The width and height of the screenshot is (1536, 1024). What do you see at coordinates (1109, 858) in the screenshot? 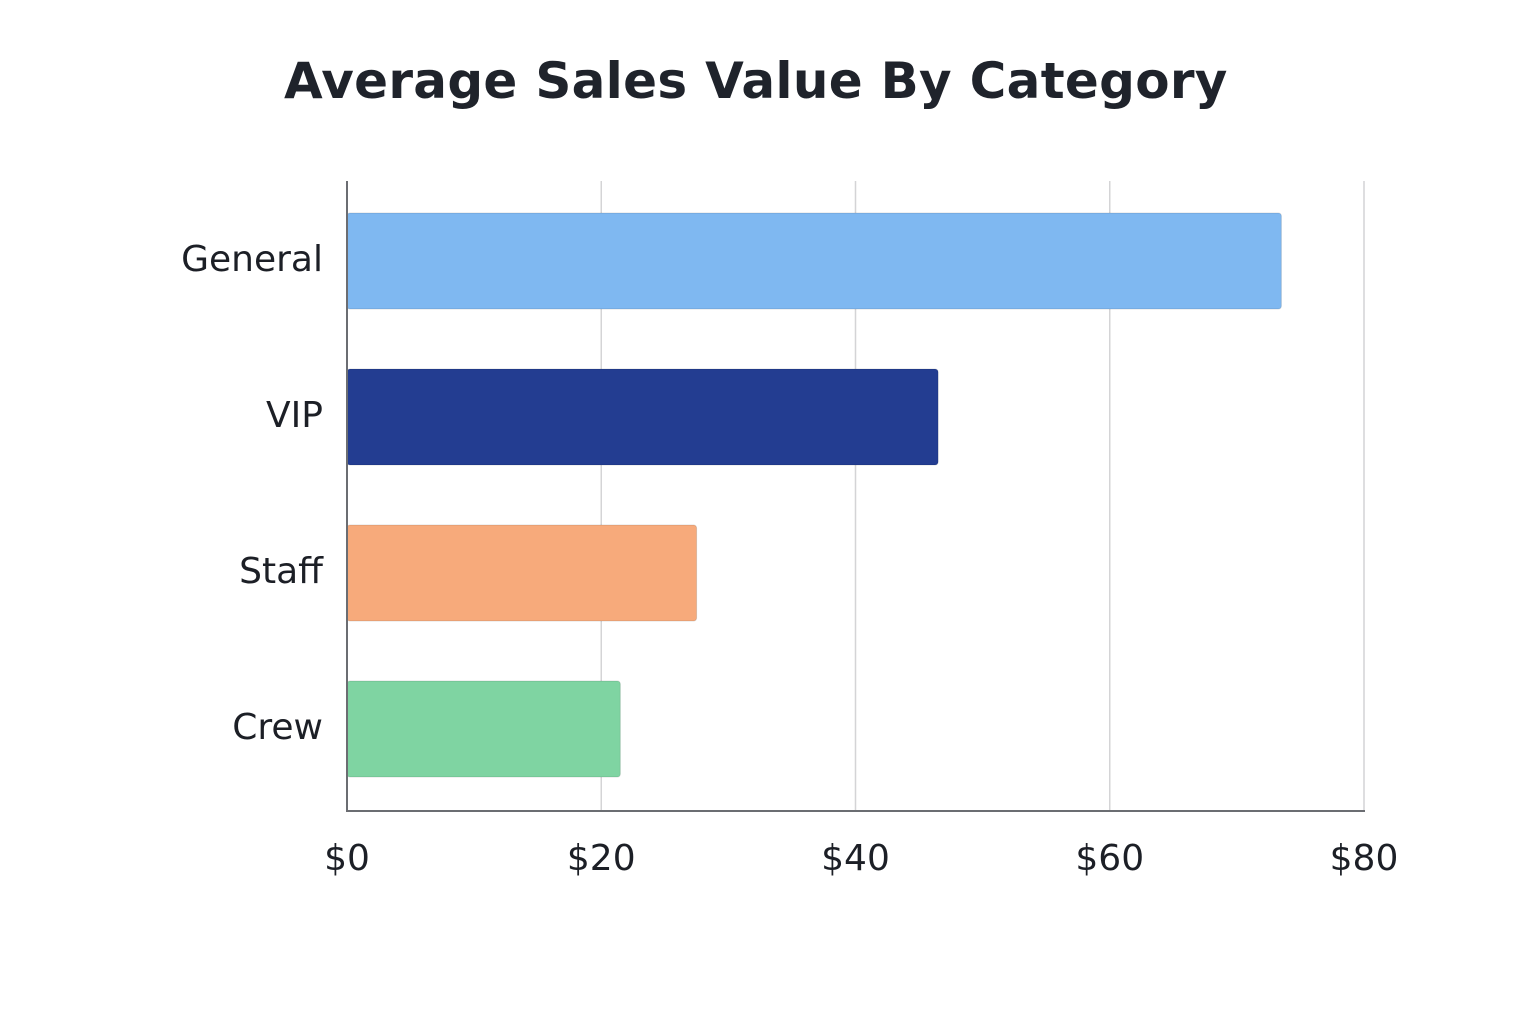
I see `x-tick-label: $60` at bounding box center [1109, 858].